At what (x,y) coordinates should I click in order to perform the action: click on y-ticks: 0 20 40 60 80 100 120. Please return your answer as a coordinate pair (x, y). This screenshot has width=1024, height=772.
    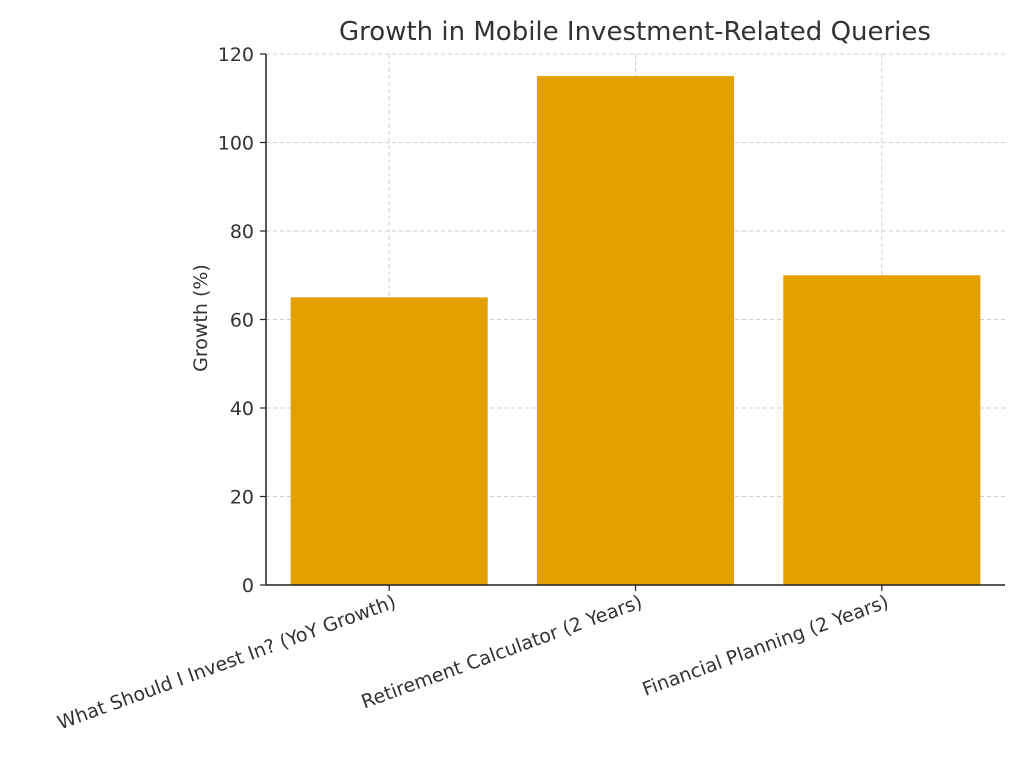
    Looking at the image, I should click on (242, 320).